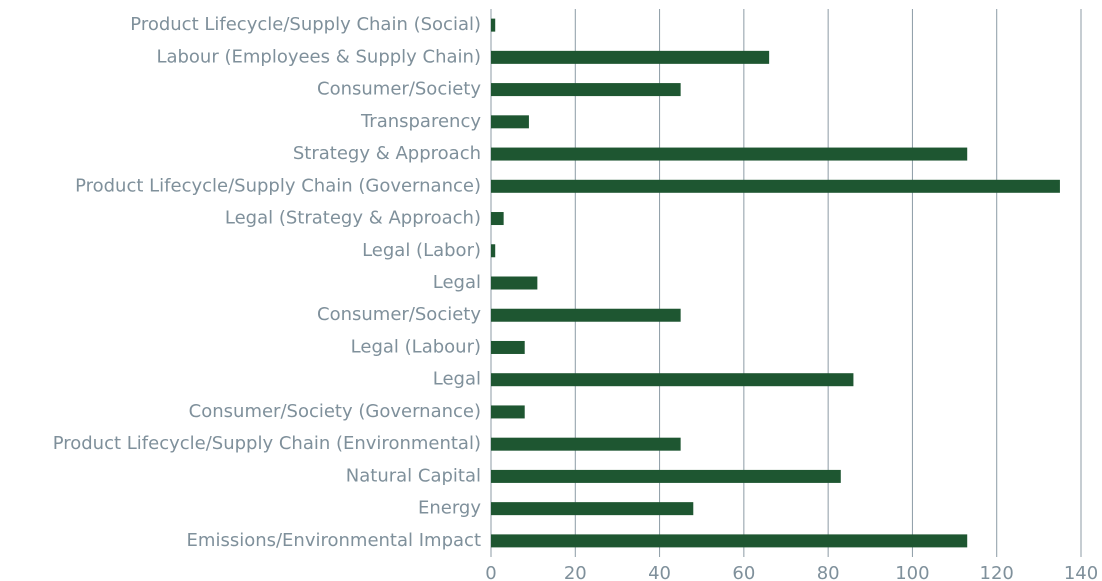  I want to click on y-tick-label: Labour (Employees & Supply Chain), so click(318, 56).